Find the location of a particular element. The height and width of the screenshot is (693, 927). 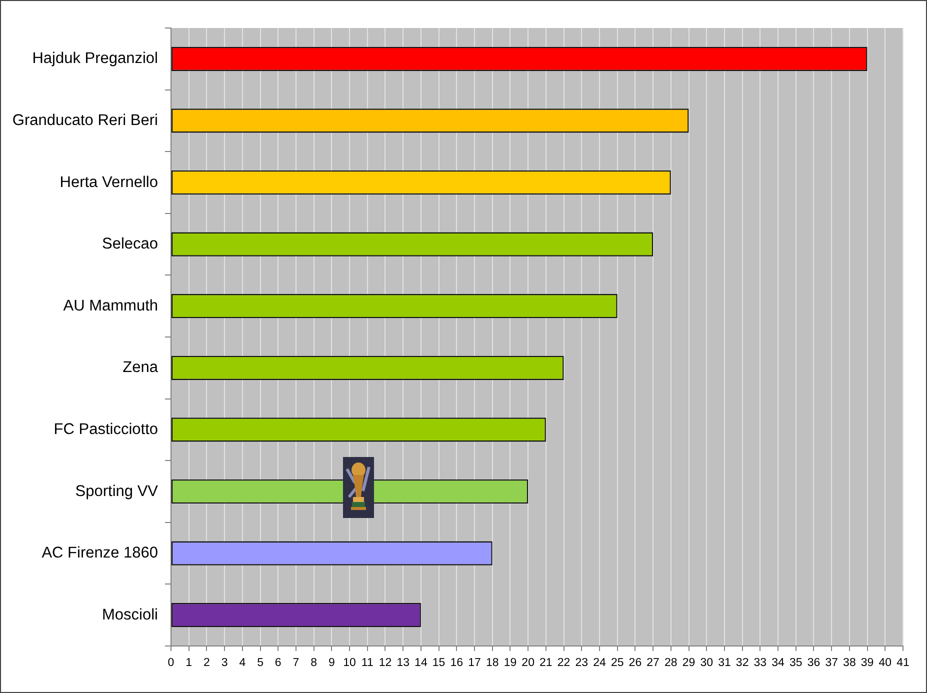

x-tick-label: 9 is located at coordinates (331, 663).